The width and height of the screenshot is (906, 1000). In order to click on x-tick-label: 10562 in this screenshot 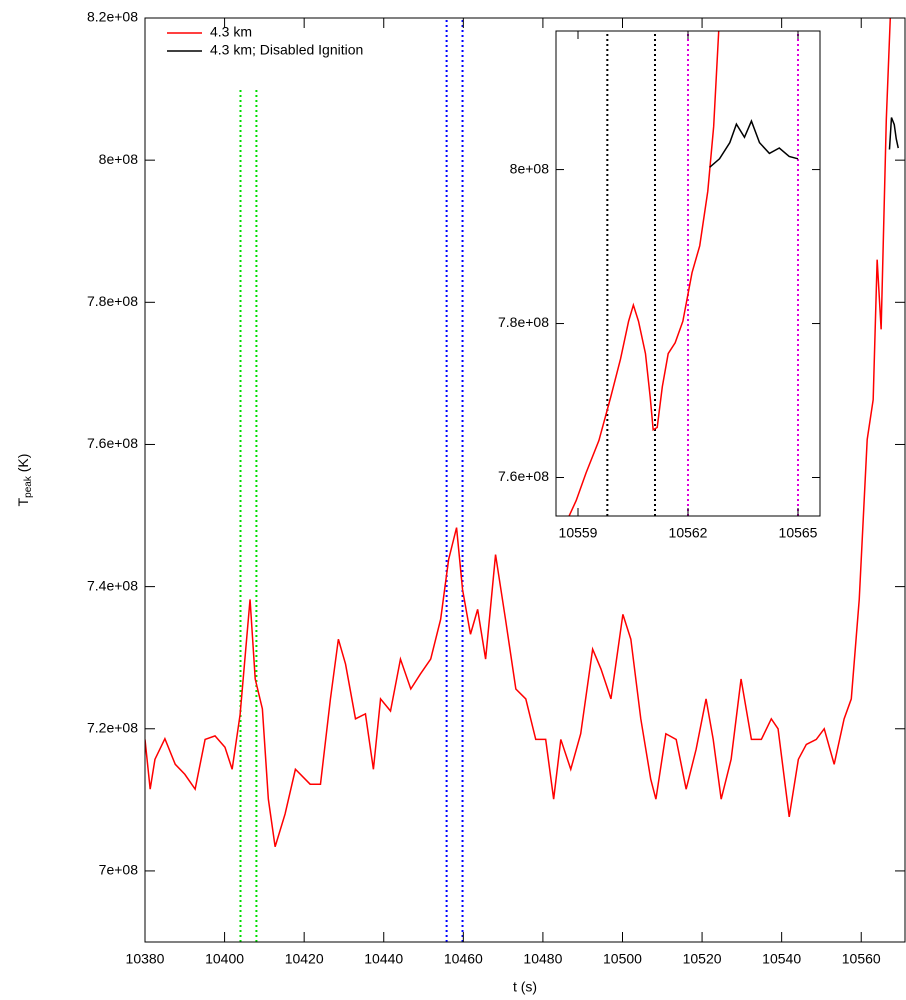, I will do `click(688, 533)`.